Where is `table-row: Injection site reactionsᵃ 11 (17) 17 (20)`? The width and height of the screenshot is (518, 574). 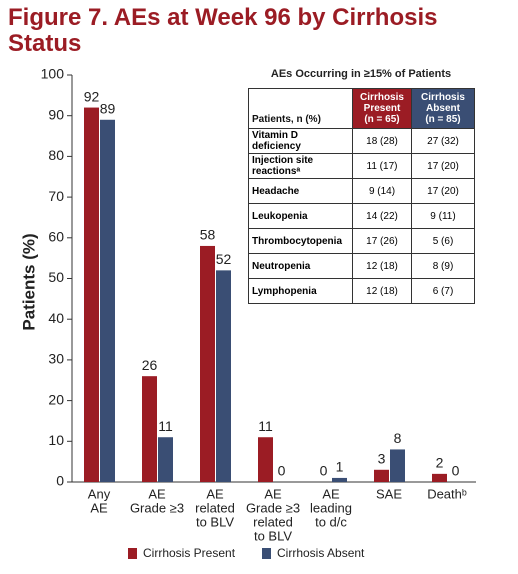 table-row: Injection site reactionsᵃ 11 (17) 17 (20) is located at coordinates (361, 166).